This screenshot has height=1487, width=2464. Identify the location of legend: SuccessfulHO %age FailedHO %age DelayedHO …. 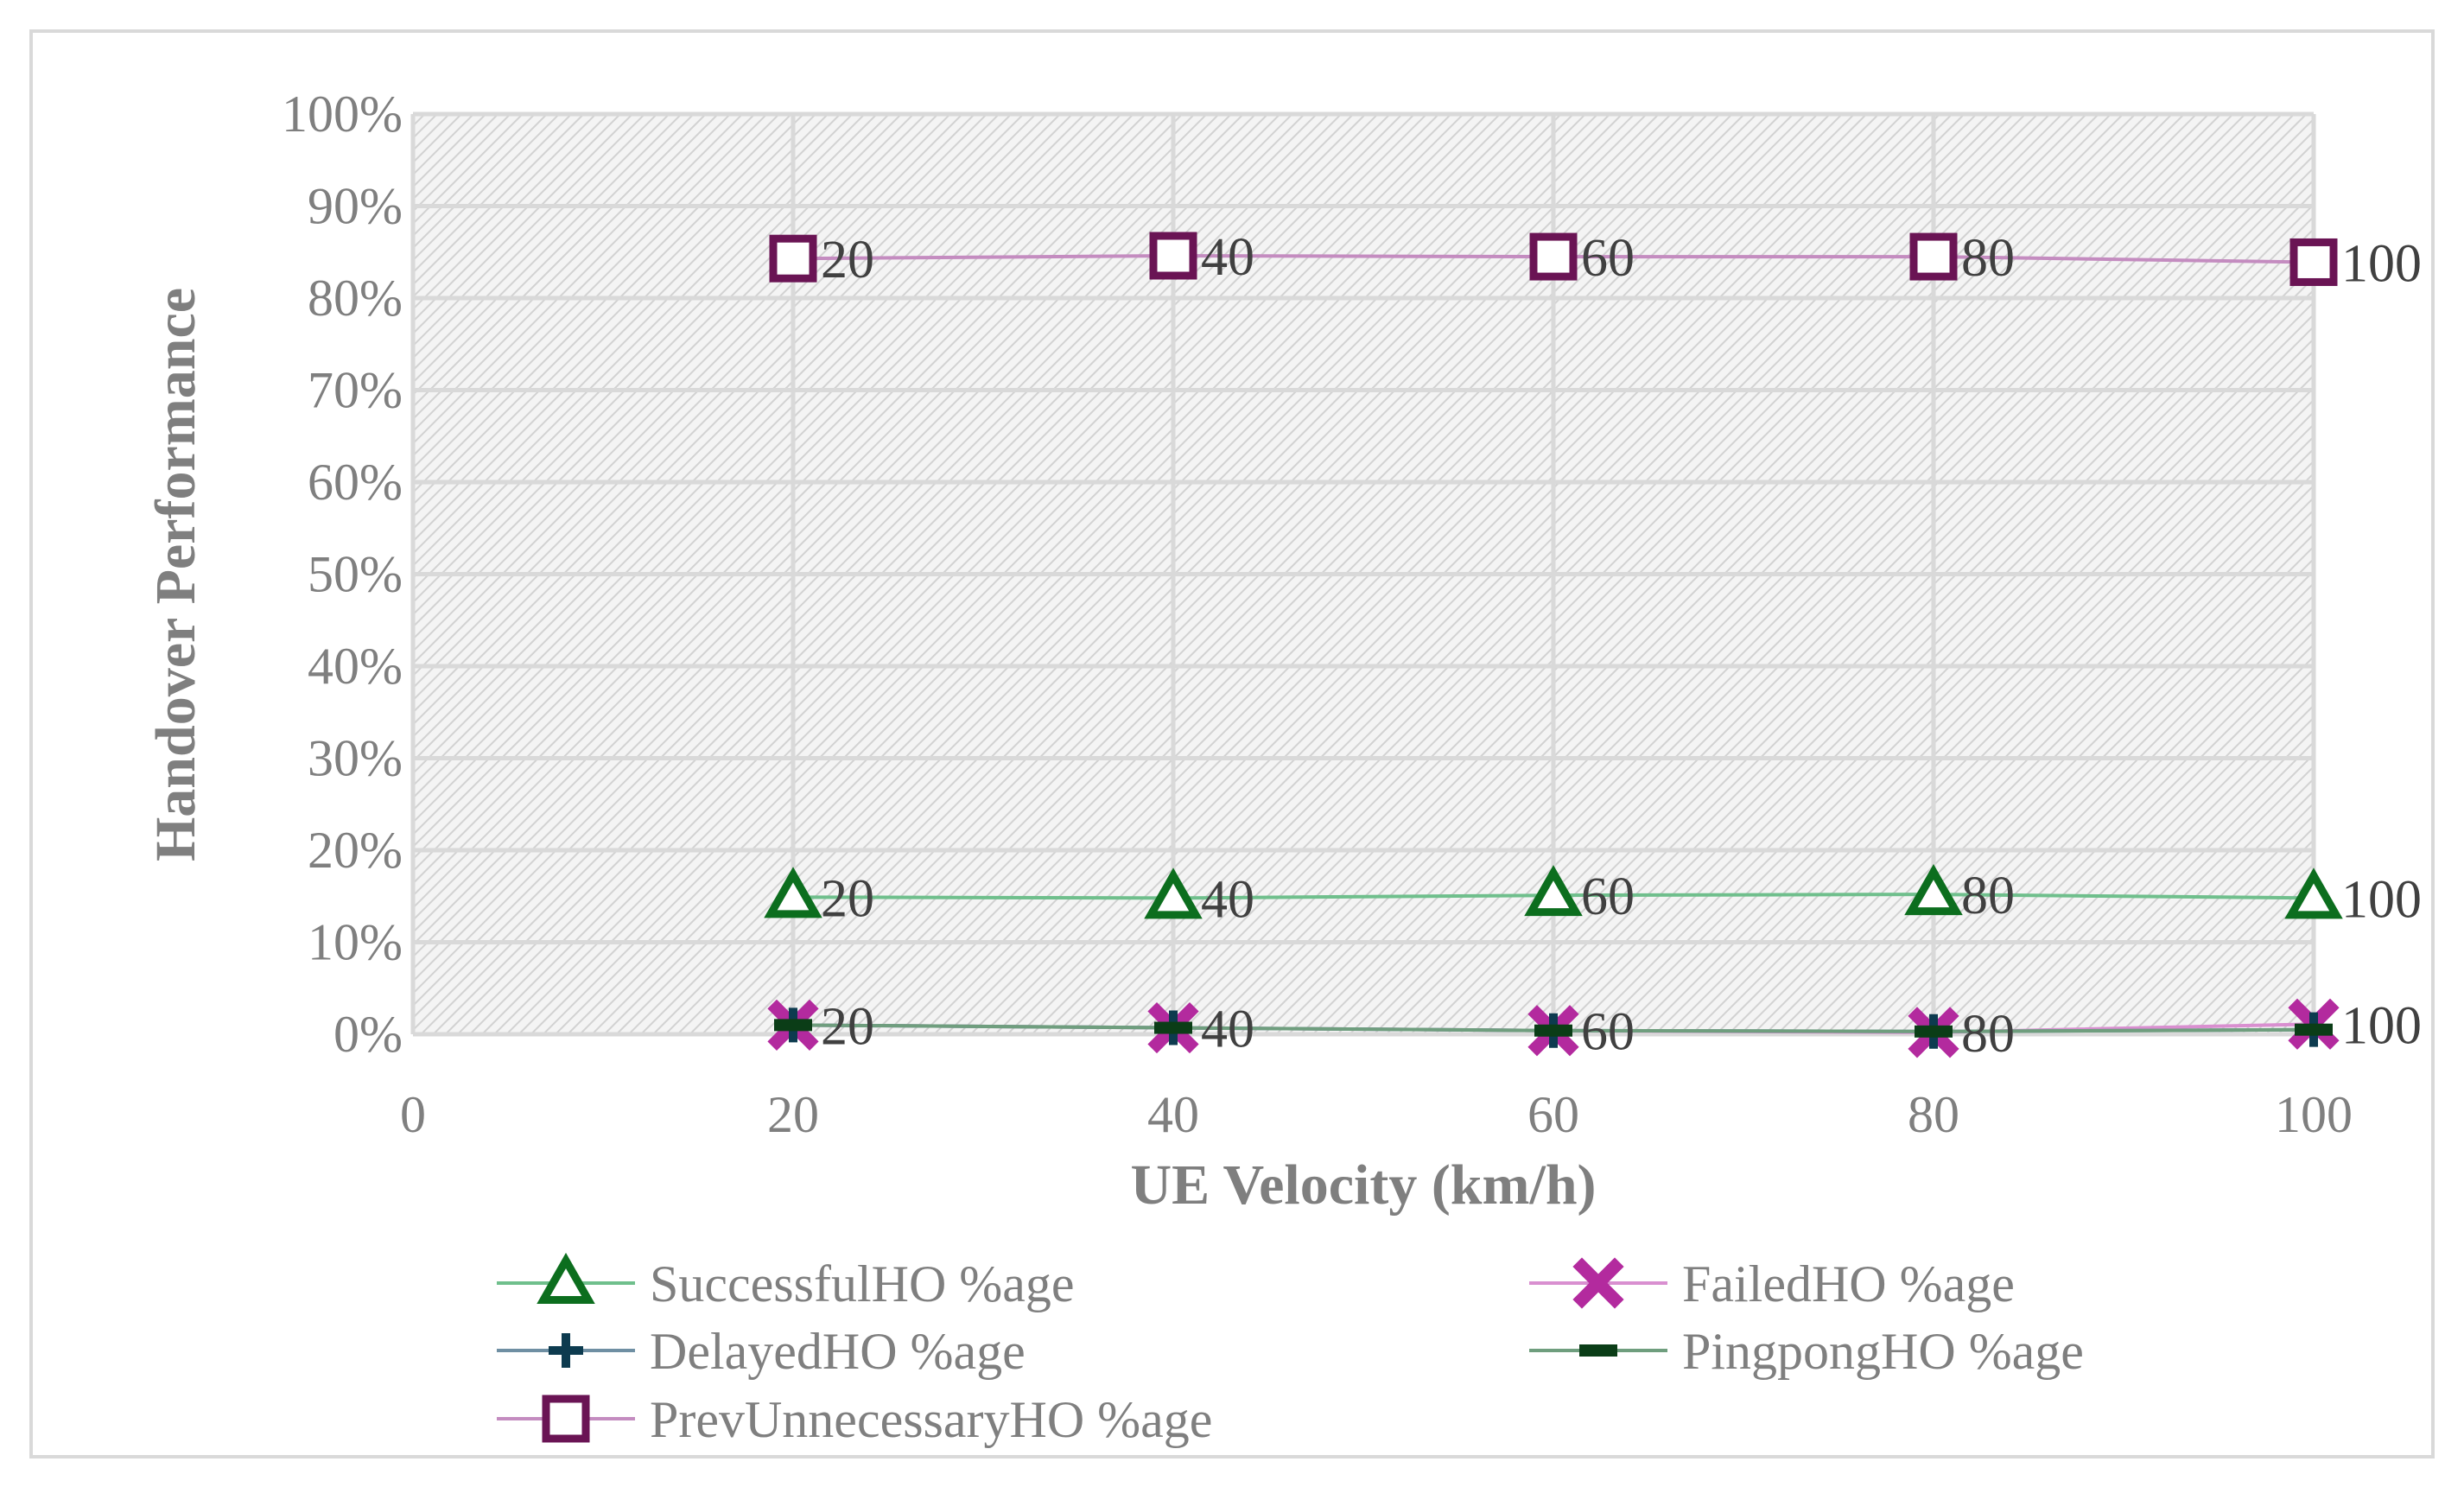
(1290, 1350).